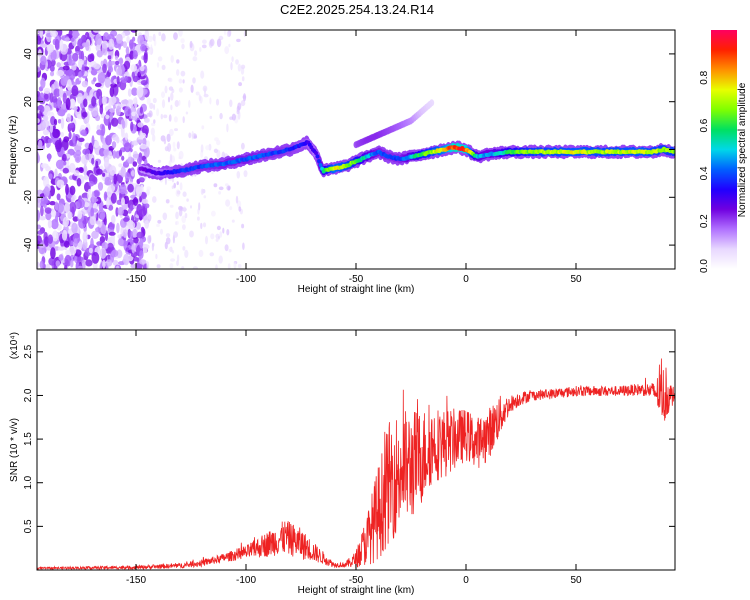  I want to click on colorbar-gradient, so click(724, 149).